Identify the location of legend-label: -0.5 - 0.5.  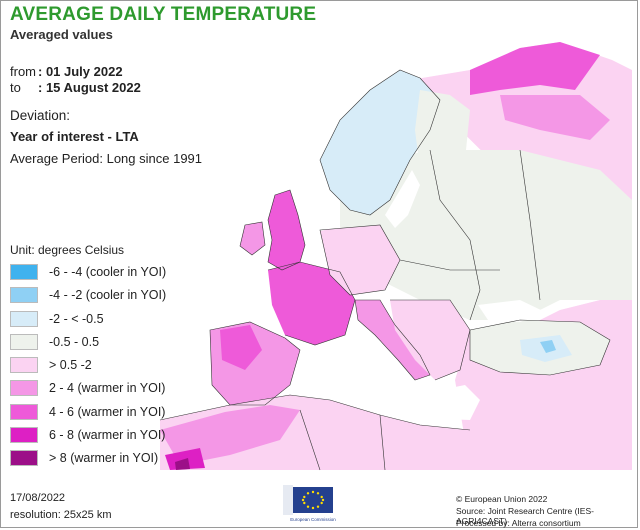
(74, 342).